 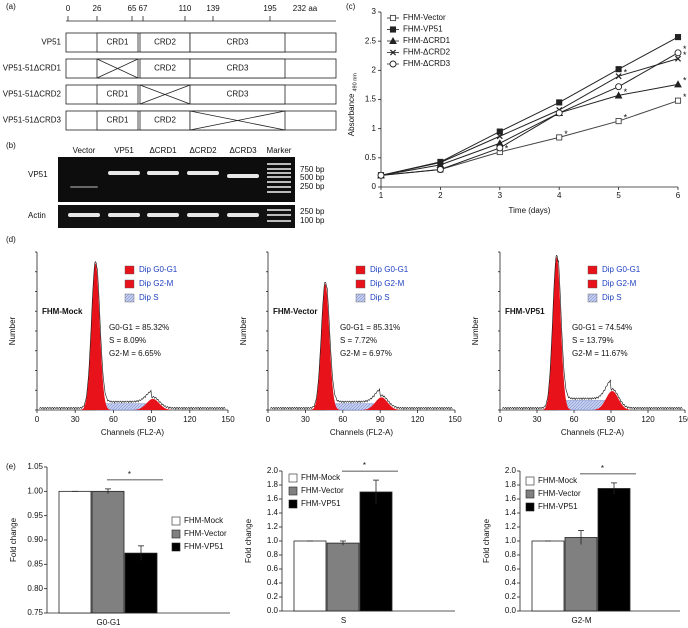 What do you see at coordinates (305, 419) in the screenshot?
I see `x-tick-label: 30` at bounding box center [305, 419].